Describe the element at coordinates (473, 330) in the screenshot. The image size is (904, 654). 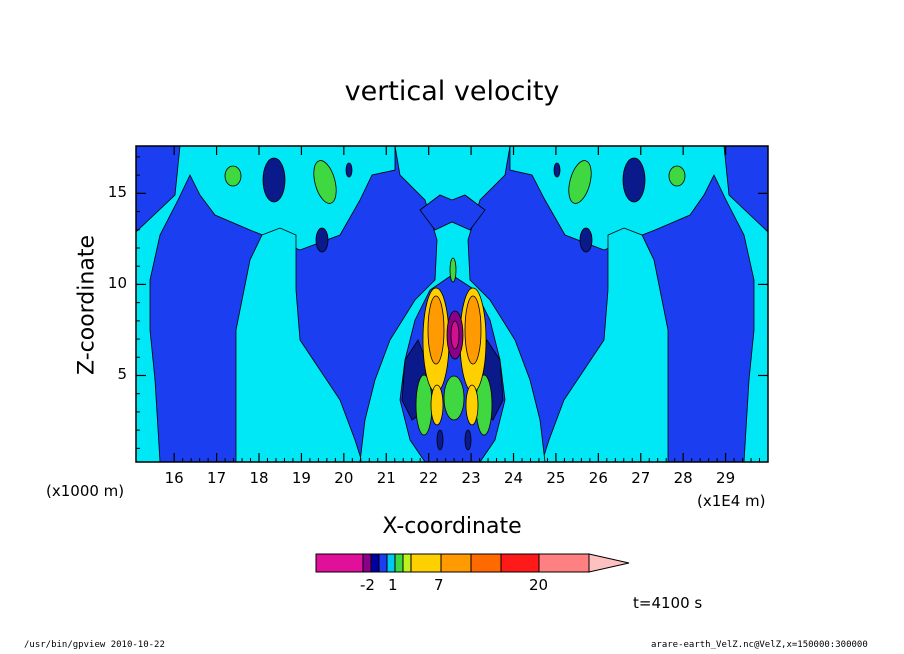
I see `updraft-right-inner` at that location.